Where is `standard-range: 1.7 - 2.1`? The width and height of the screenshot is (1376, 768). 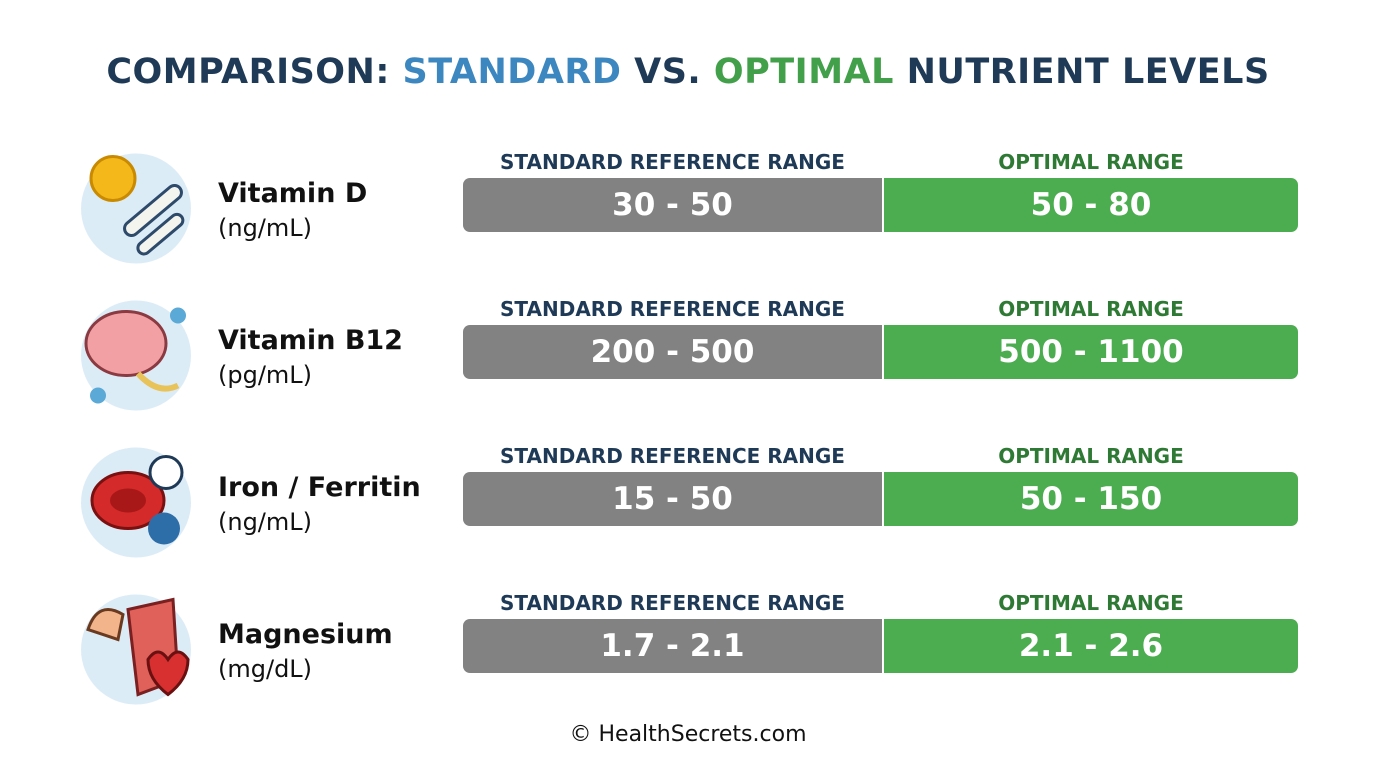 standard-range: 1.7 - 2.1 is located at coordinates (672, 646).